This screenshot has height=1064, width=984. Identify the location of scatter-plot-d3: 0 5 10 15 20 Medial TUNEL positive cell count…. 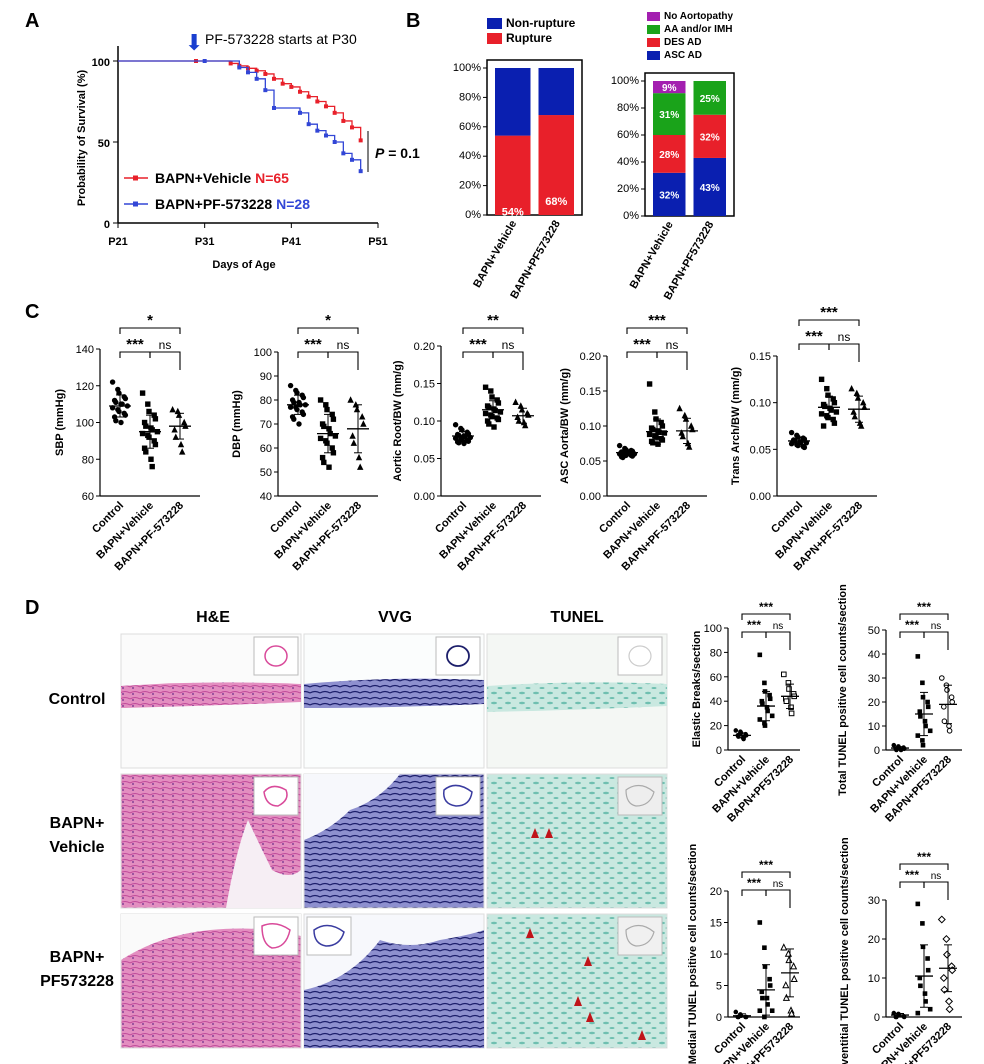
(743, 953).